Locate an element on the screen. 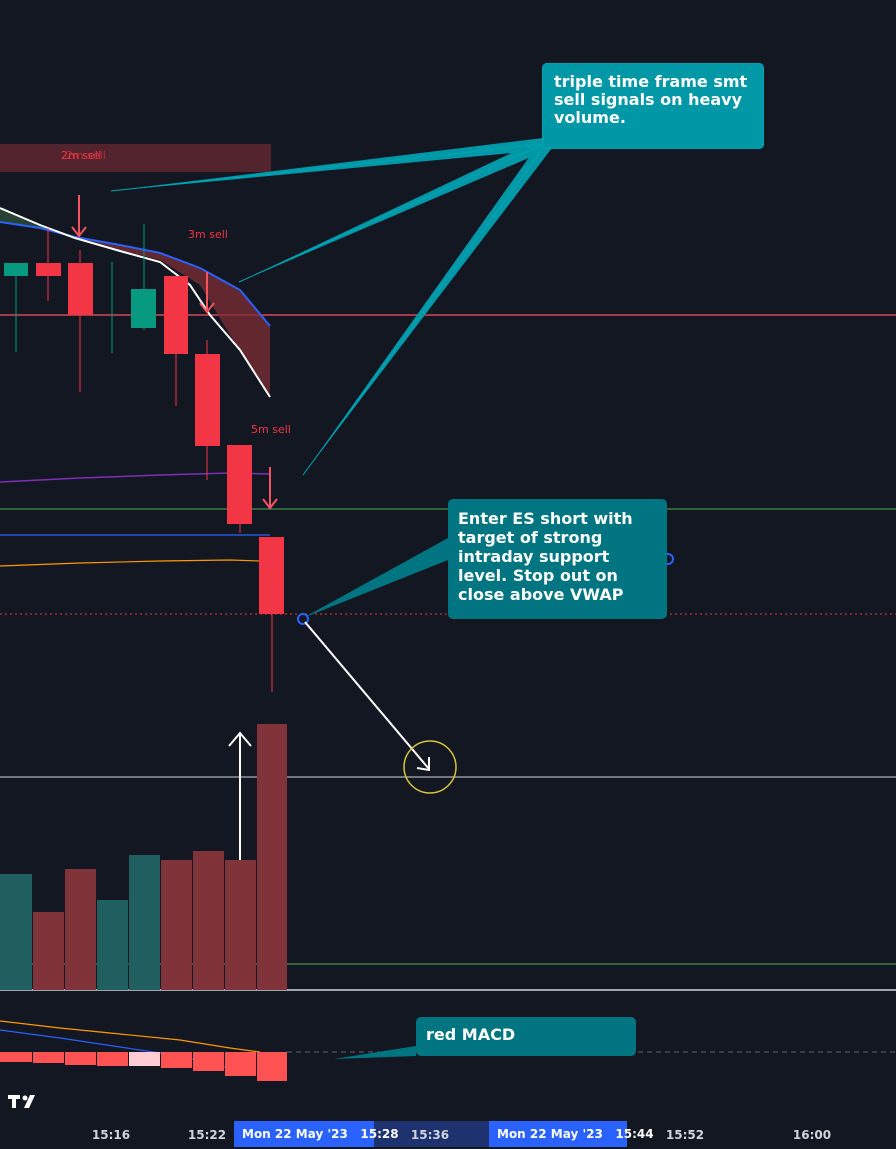  crosshair-time: 15:44 is located at coordinates (634, 1134).